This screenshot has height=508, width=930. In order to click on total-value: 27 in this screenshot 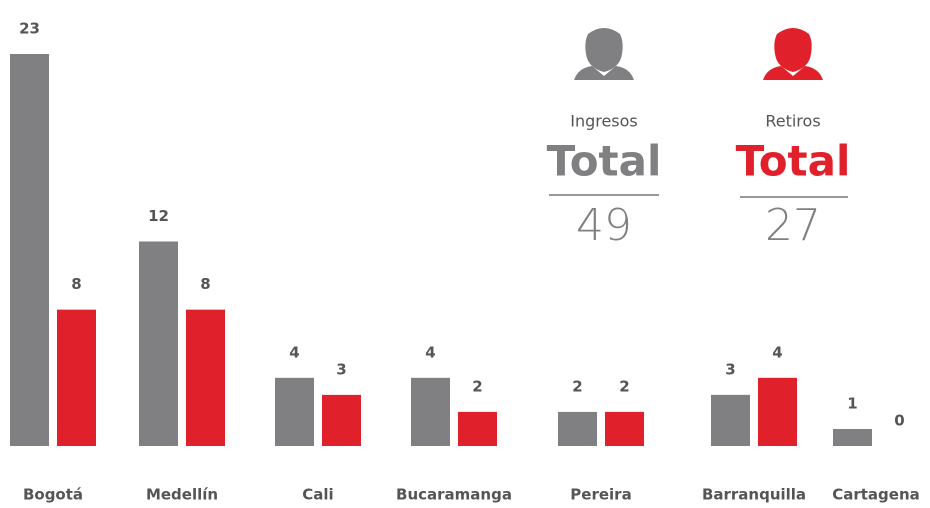, I will do `click(793, 225)`.